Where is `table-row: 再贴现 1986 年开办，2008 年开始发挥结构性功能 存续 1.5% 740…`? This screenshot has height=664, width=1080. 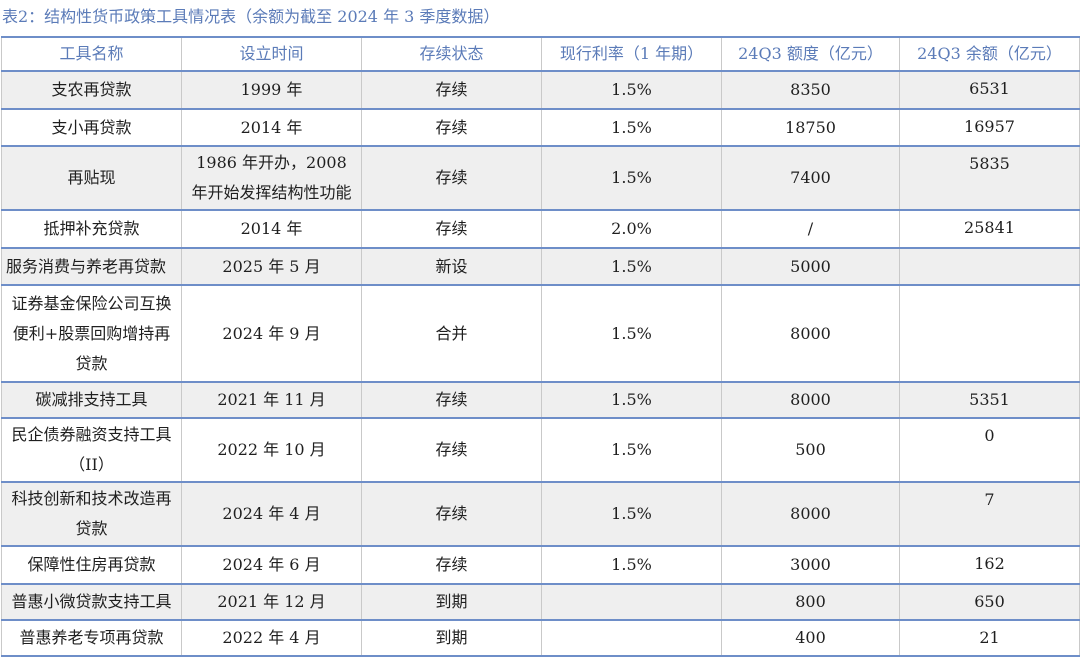 table-row: 再贴现 1986 年开办，2008 年开始发挥结构性功能 存续 1.5% 740… is located at coordinates (540, 178).